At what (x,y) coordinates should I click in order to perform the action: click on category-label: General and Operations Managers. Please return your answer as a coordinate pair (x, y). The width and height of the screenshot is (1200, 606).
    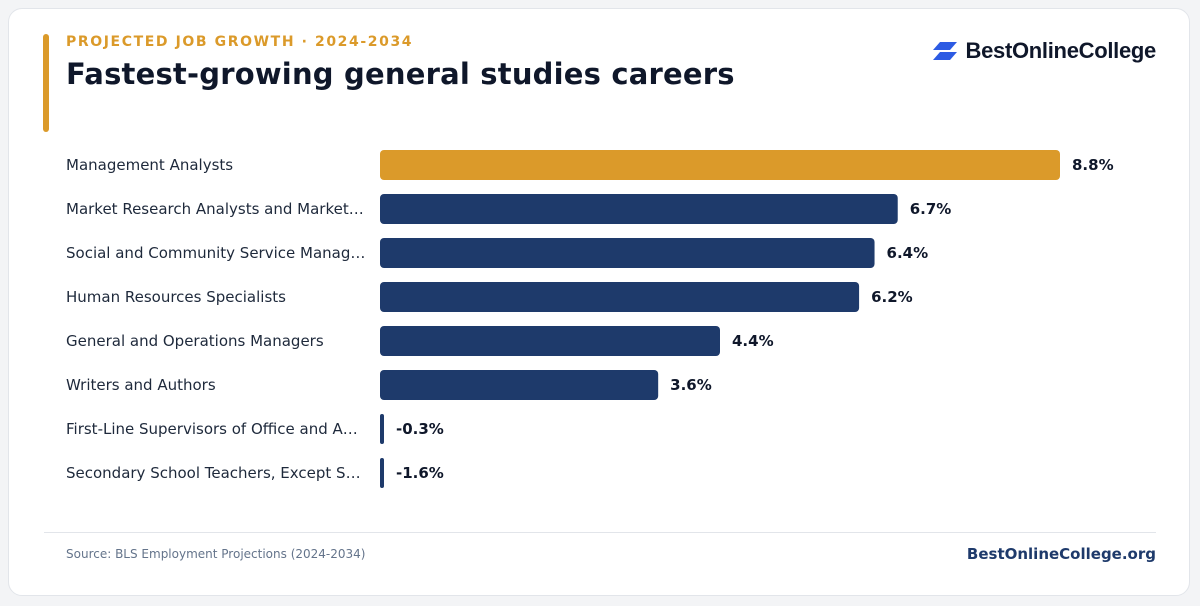
    Looking at the image, I should click on (195, 341).